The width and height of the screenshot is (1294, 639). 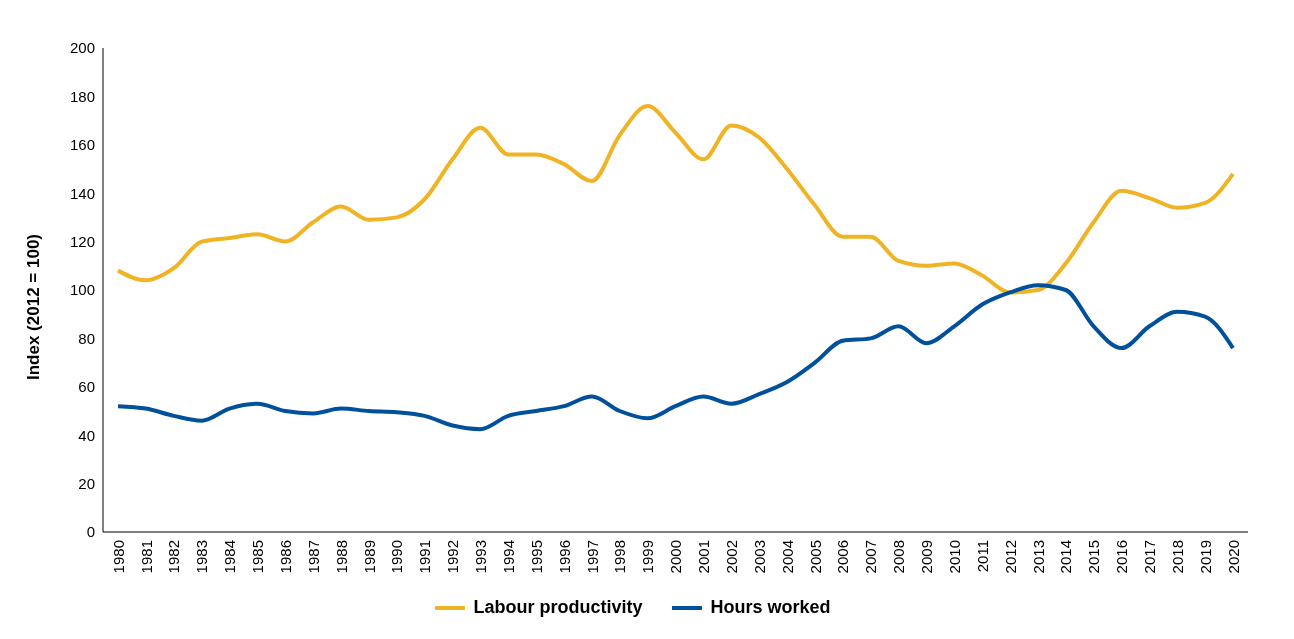 What do you see at coordinates (558, 607) in the screenshot?
I see `legend-label: Labour productivity` at bounding box center [558, 607].